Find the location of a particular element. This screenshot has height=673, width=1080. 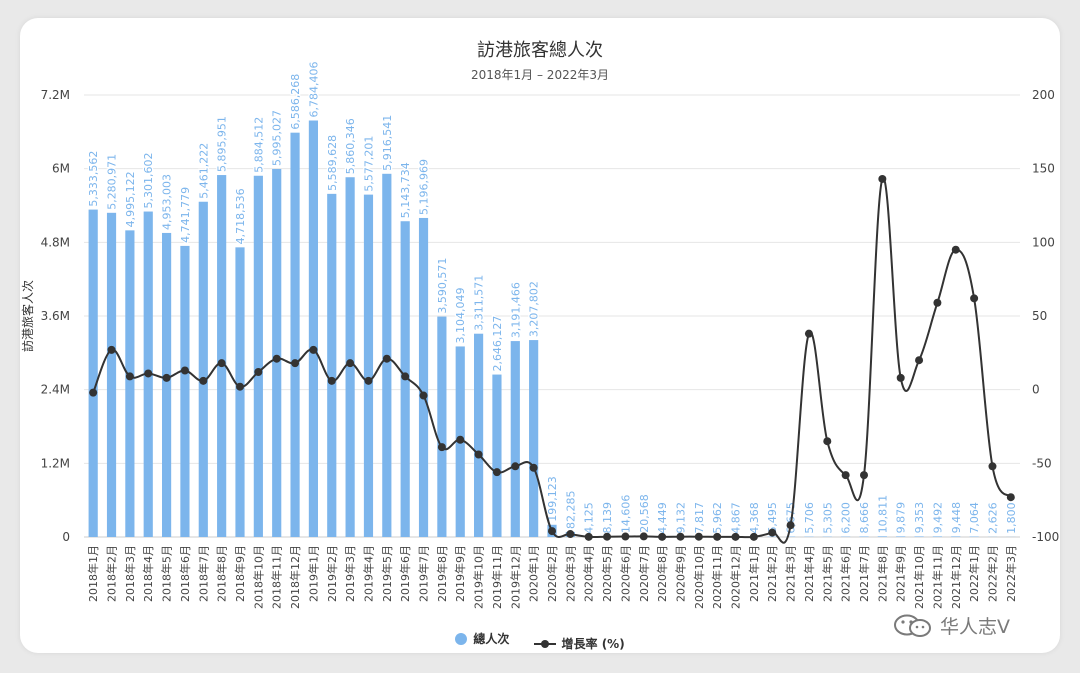

bar-data-label: 5,962 is located at coordinates (717, 518).